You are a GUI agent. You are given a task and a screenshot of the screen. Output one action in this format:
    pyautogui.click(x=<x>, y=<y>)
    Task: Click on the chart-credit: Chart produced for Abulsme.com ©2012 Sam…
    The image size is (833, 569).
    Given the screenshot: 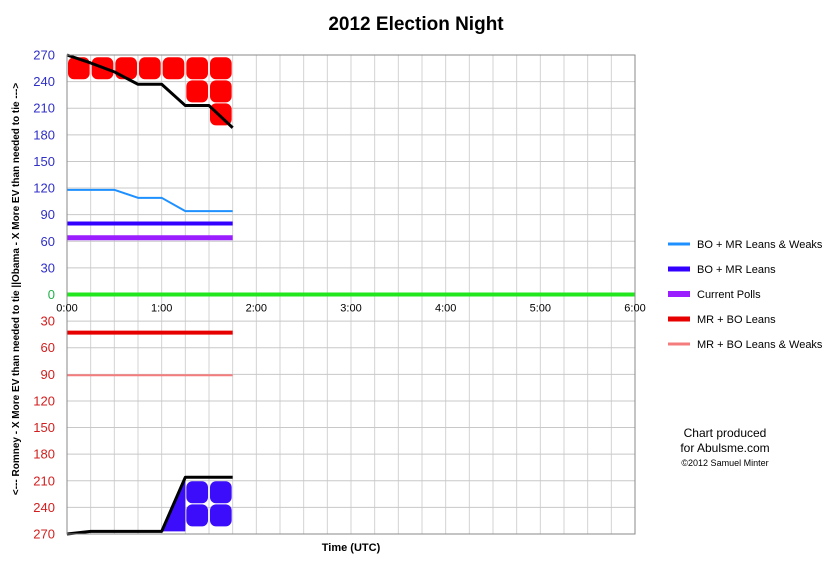 What is the action you would take?
    pyautogui.click(x=725, y=448)
    